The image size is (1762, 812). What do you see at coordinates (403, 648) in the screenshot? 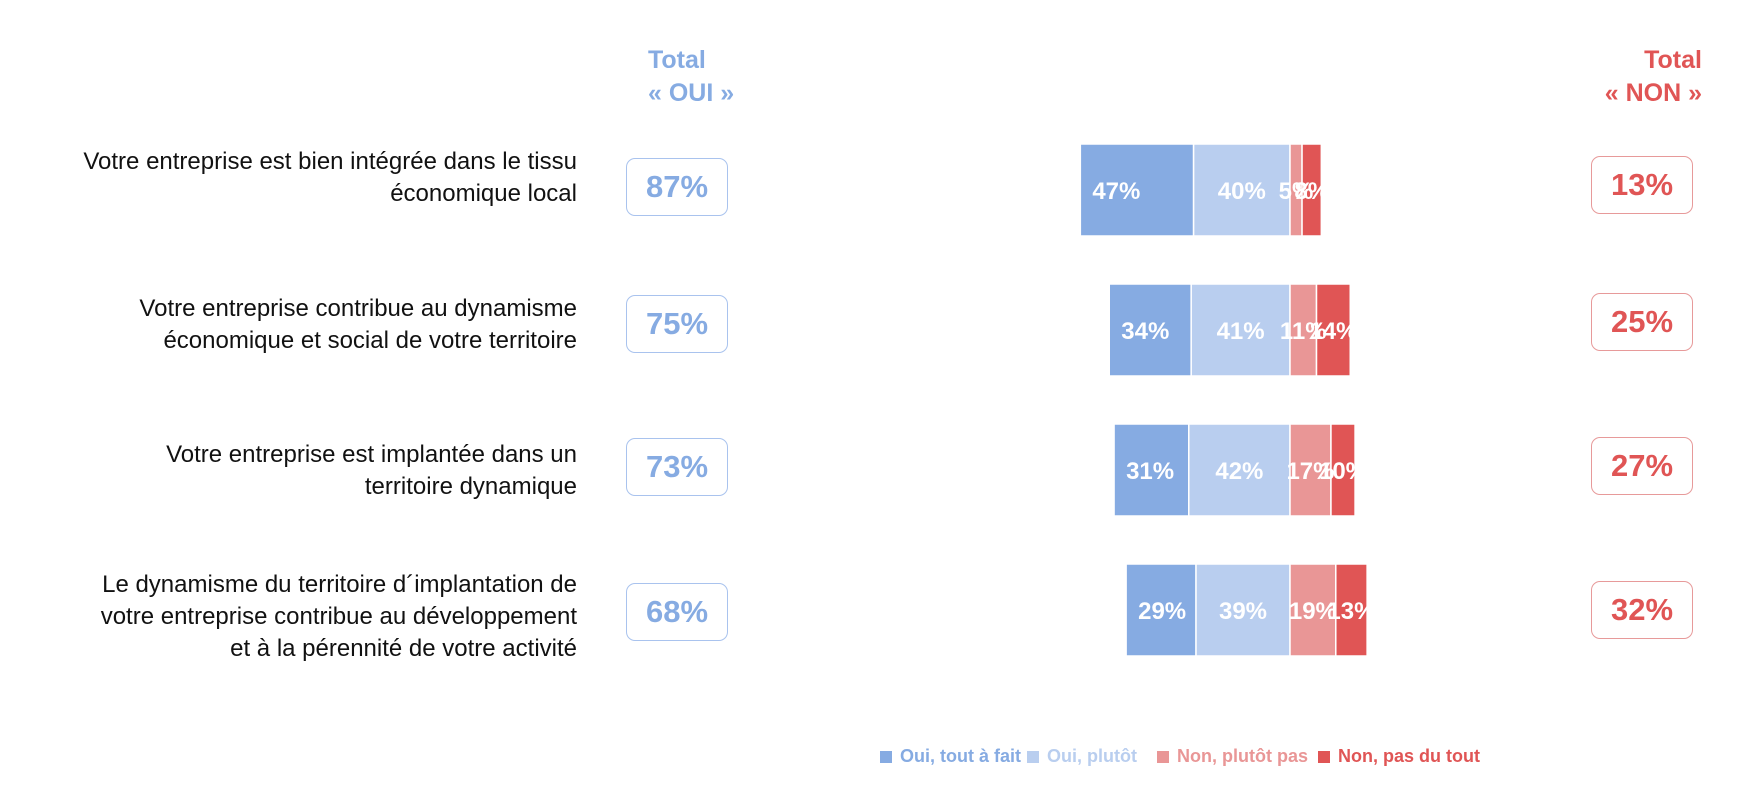
I see `question-label-4-line3: et à la pérennité de votre activité` at bounding box center [403, 648].